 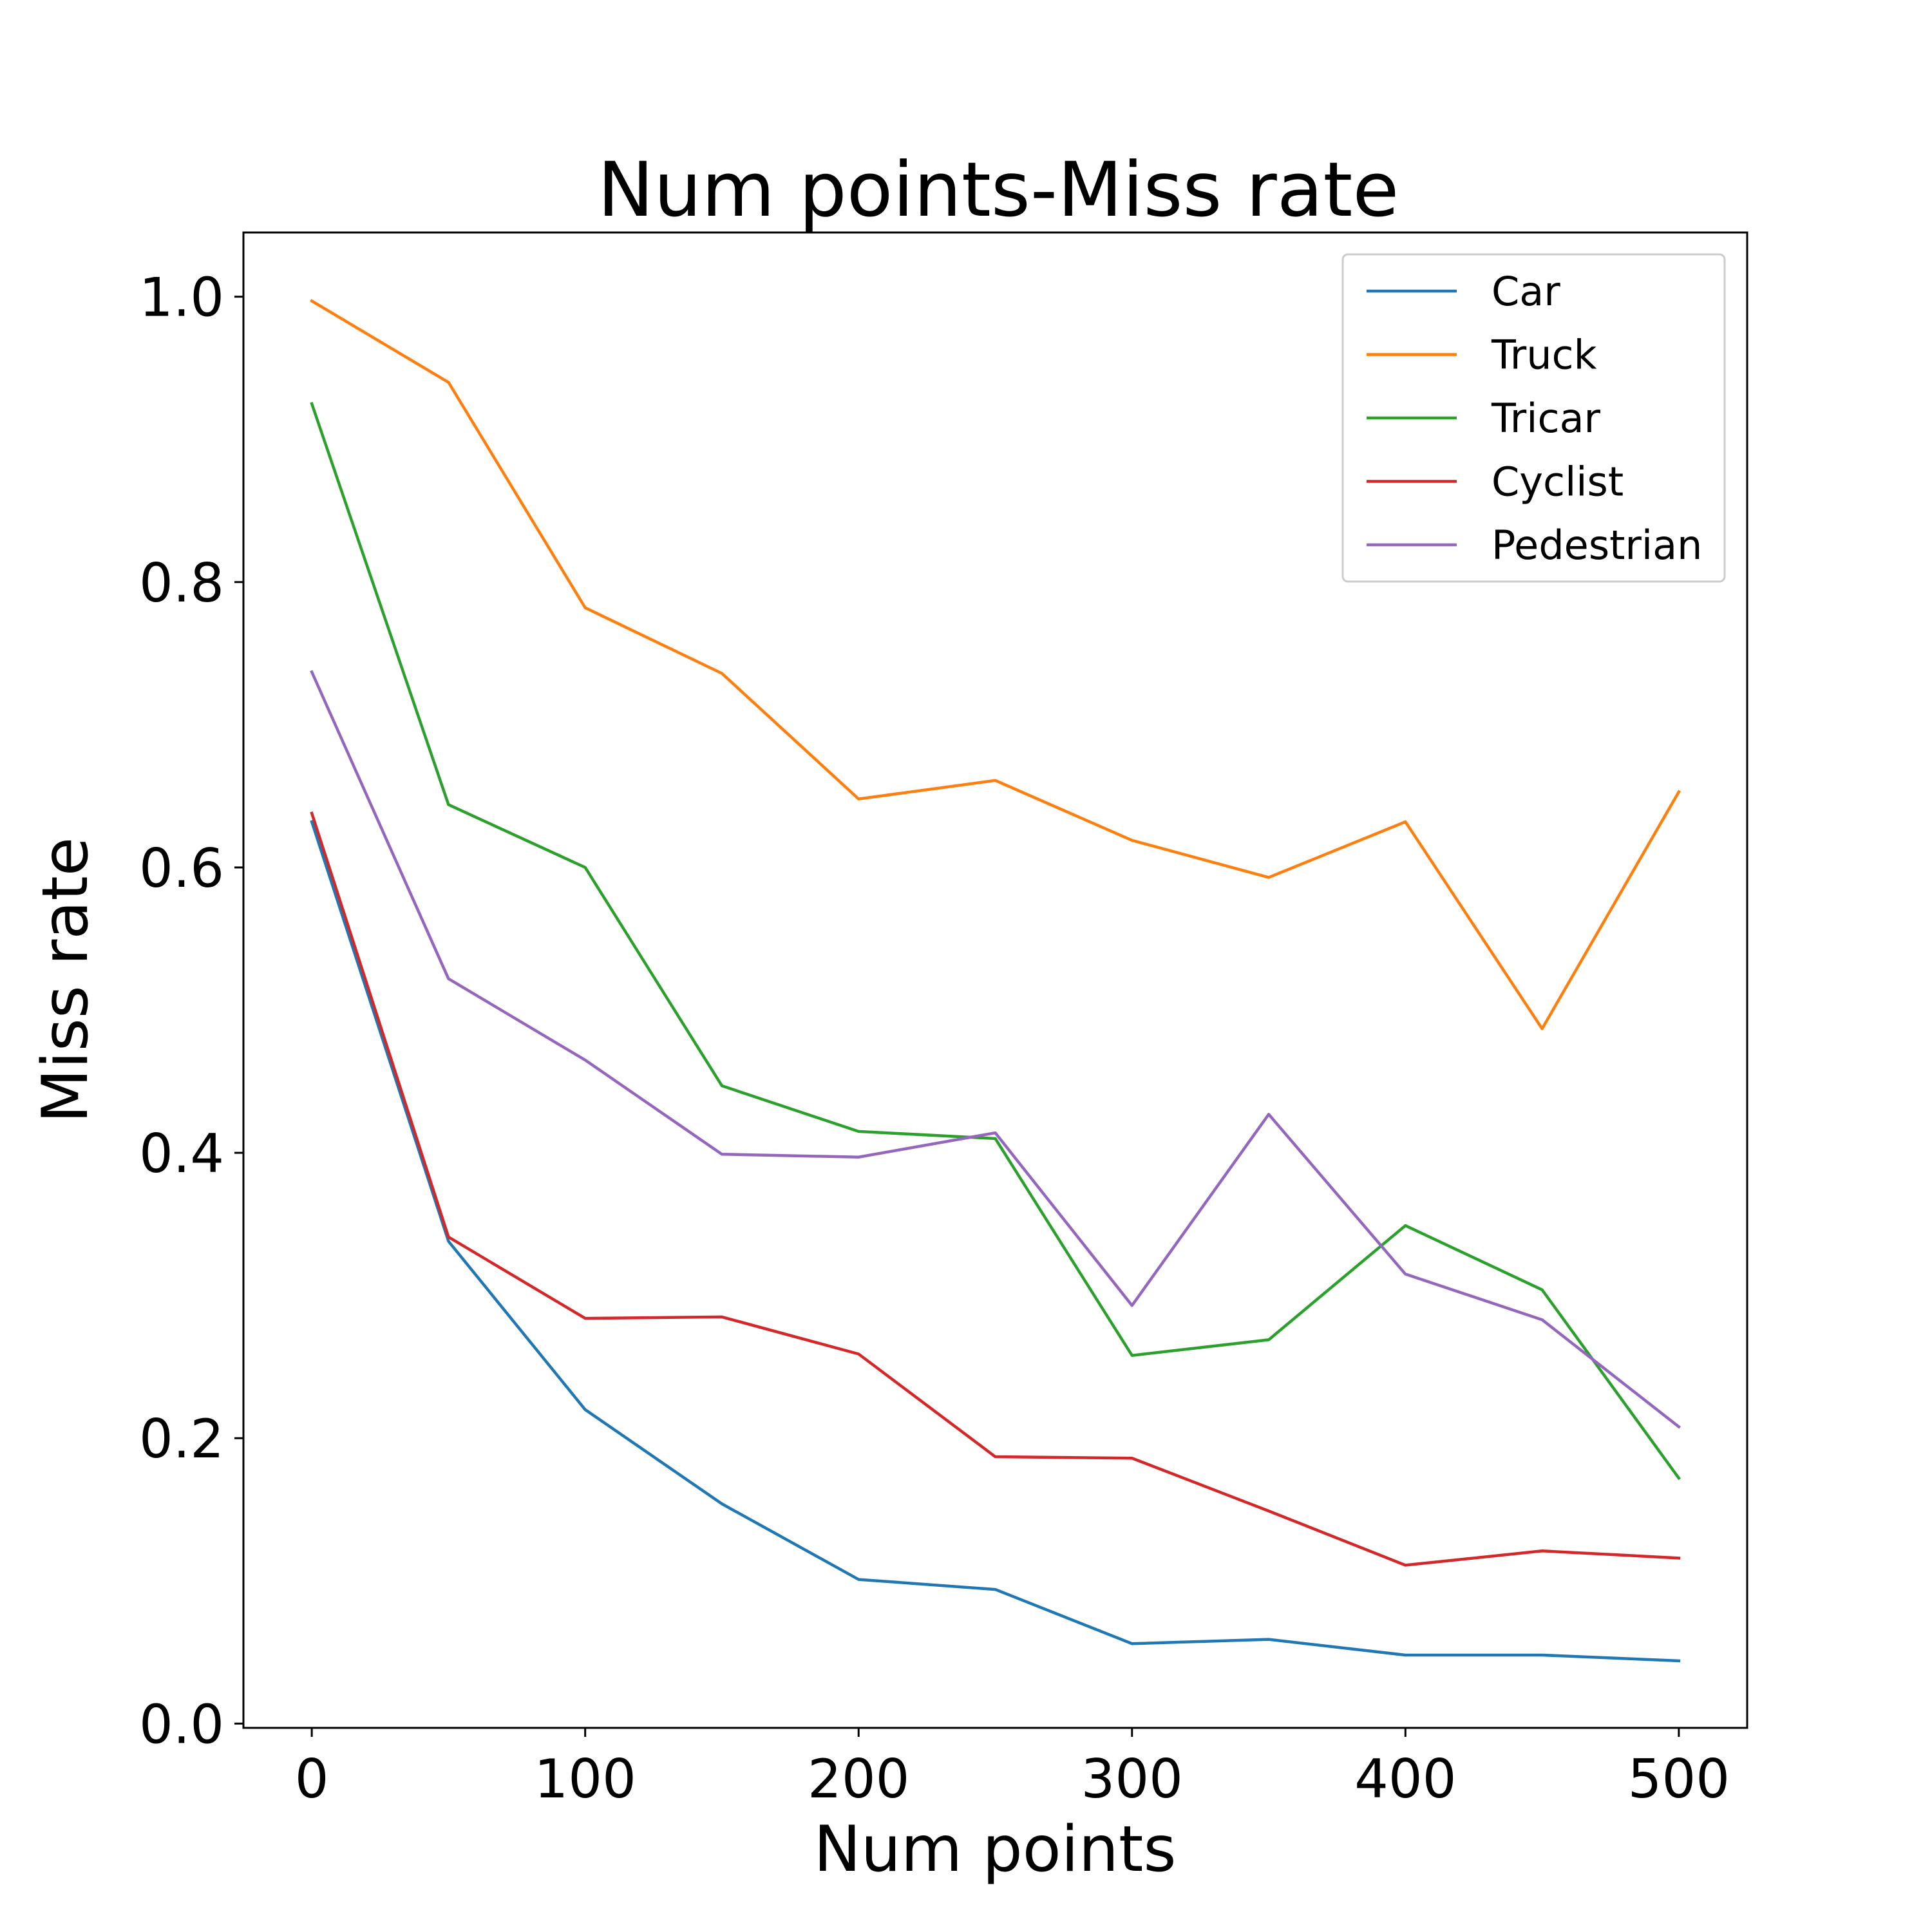 What do you see at coordinates (191, 1011) in the screenshot?
I see `y-axis-ticks: 0.0 0.2 0.4 0.6 0.8 1.0` at bounding box center [191, 1011].